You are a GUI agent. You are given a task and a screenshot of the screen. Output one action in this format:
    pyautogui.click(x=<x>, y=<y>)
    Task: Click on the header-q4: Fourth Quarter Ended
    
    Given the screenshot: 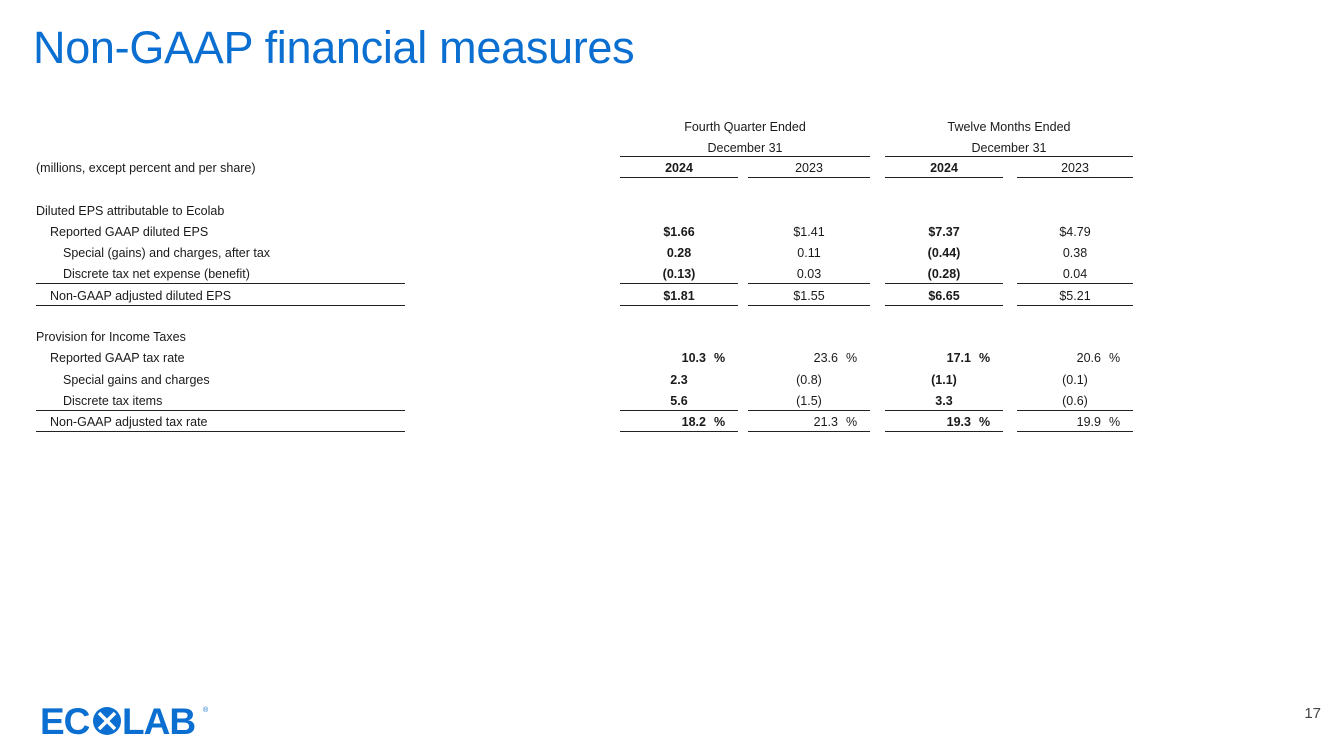 What is the action you would take?
    pyautogui.click(x=745, y=127)
    